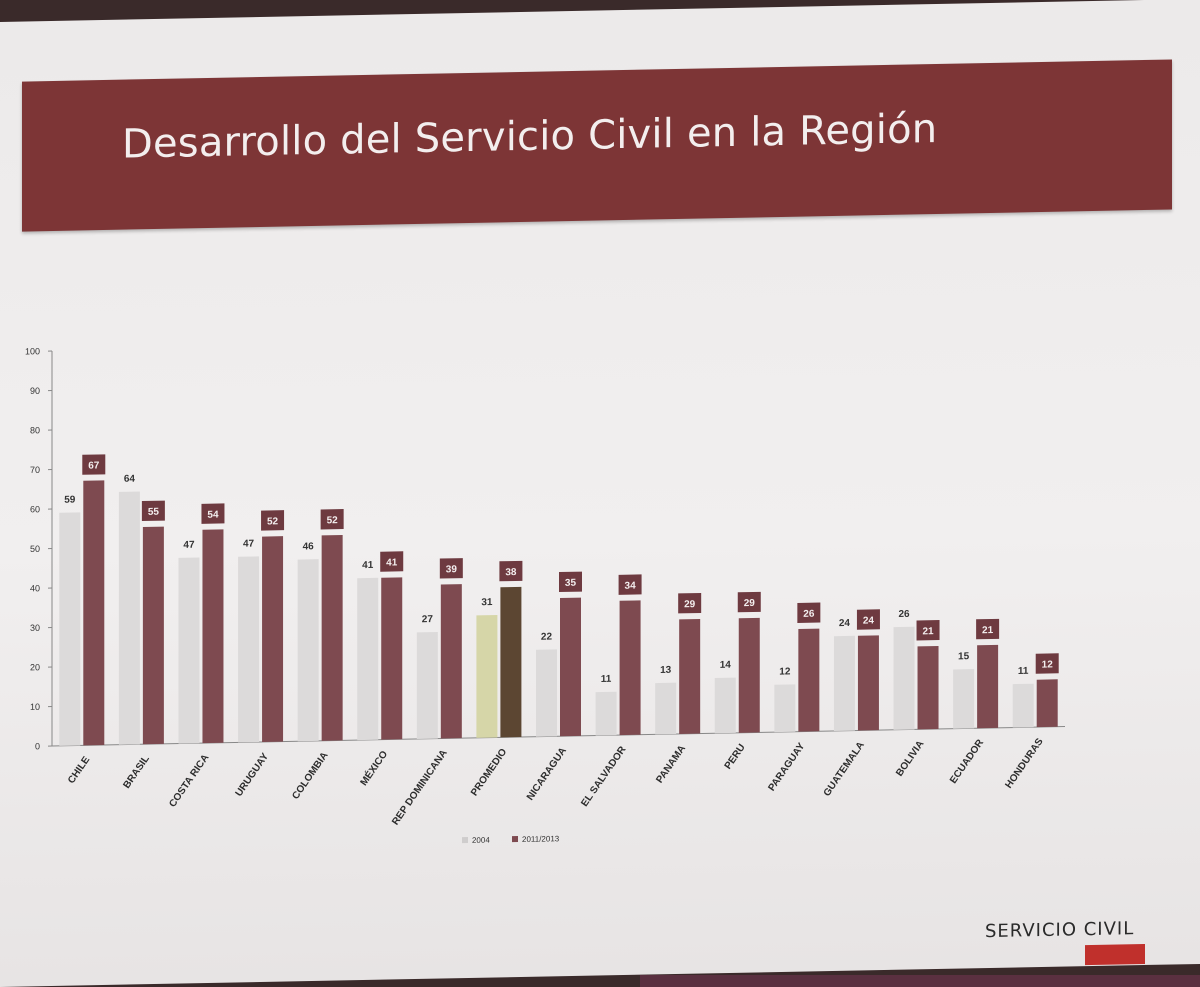 This screenshot has height=987, width=1200. What do you see at coordinates (547, 774) in the screenshot?
I see `x-category-label: NICARAGUA` at bounding box center [547, 774].